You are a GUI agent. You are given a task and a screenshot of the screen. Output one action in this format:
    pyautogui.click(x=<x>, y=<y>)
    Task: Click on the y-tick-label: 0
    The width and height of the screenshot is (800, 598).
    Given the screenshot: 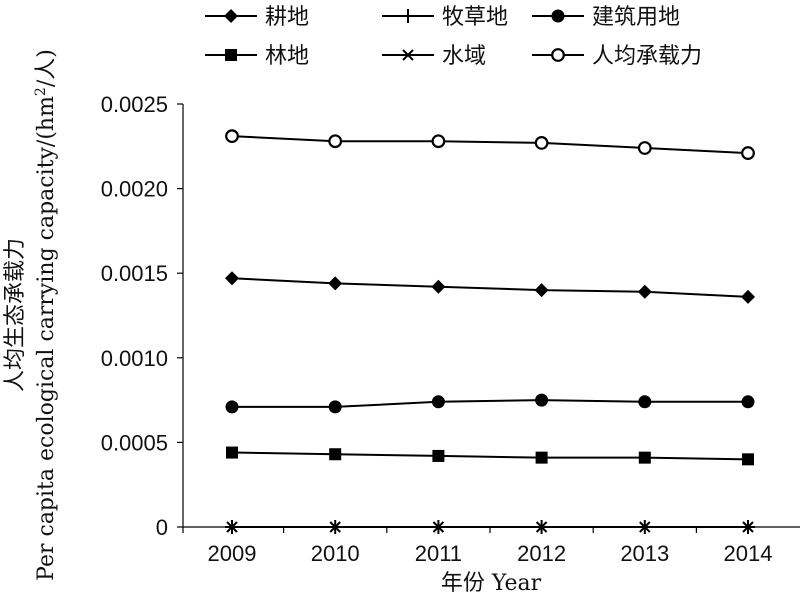 What is the action you would take?
    pyautogui.click(x=162, y=527)
    